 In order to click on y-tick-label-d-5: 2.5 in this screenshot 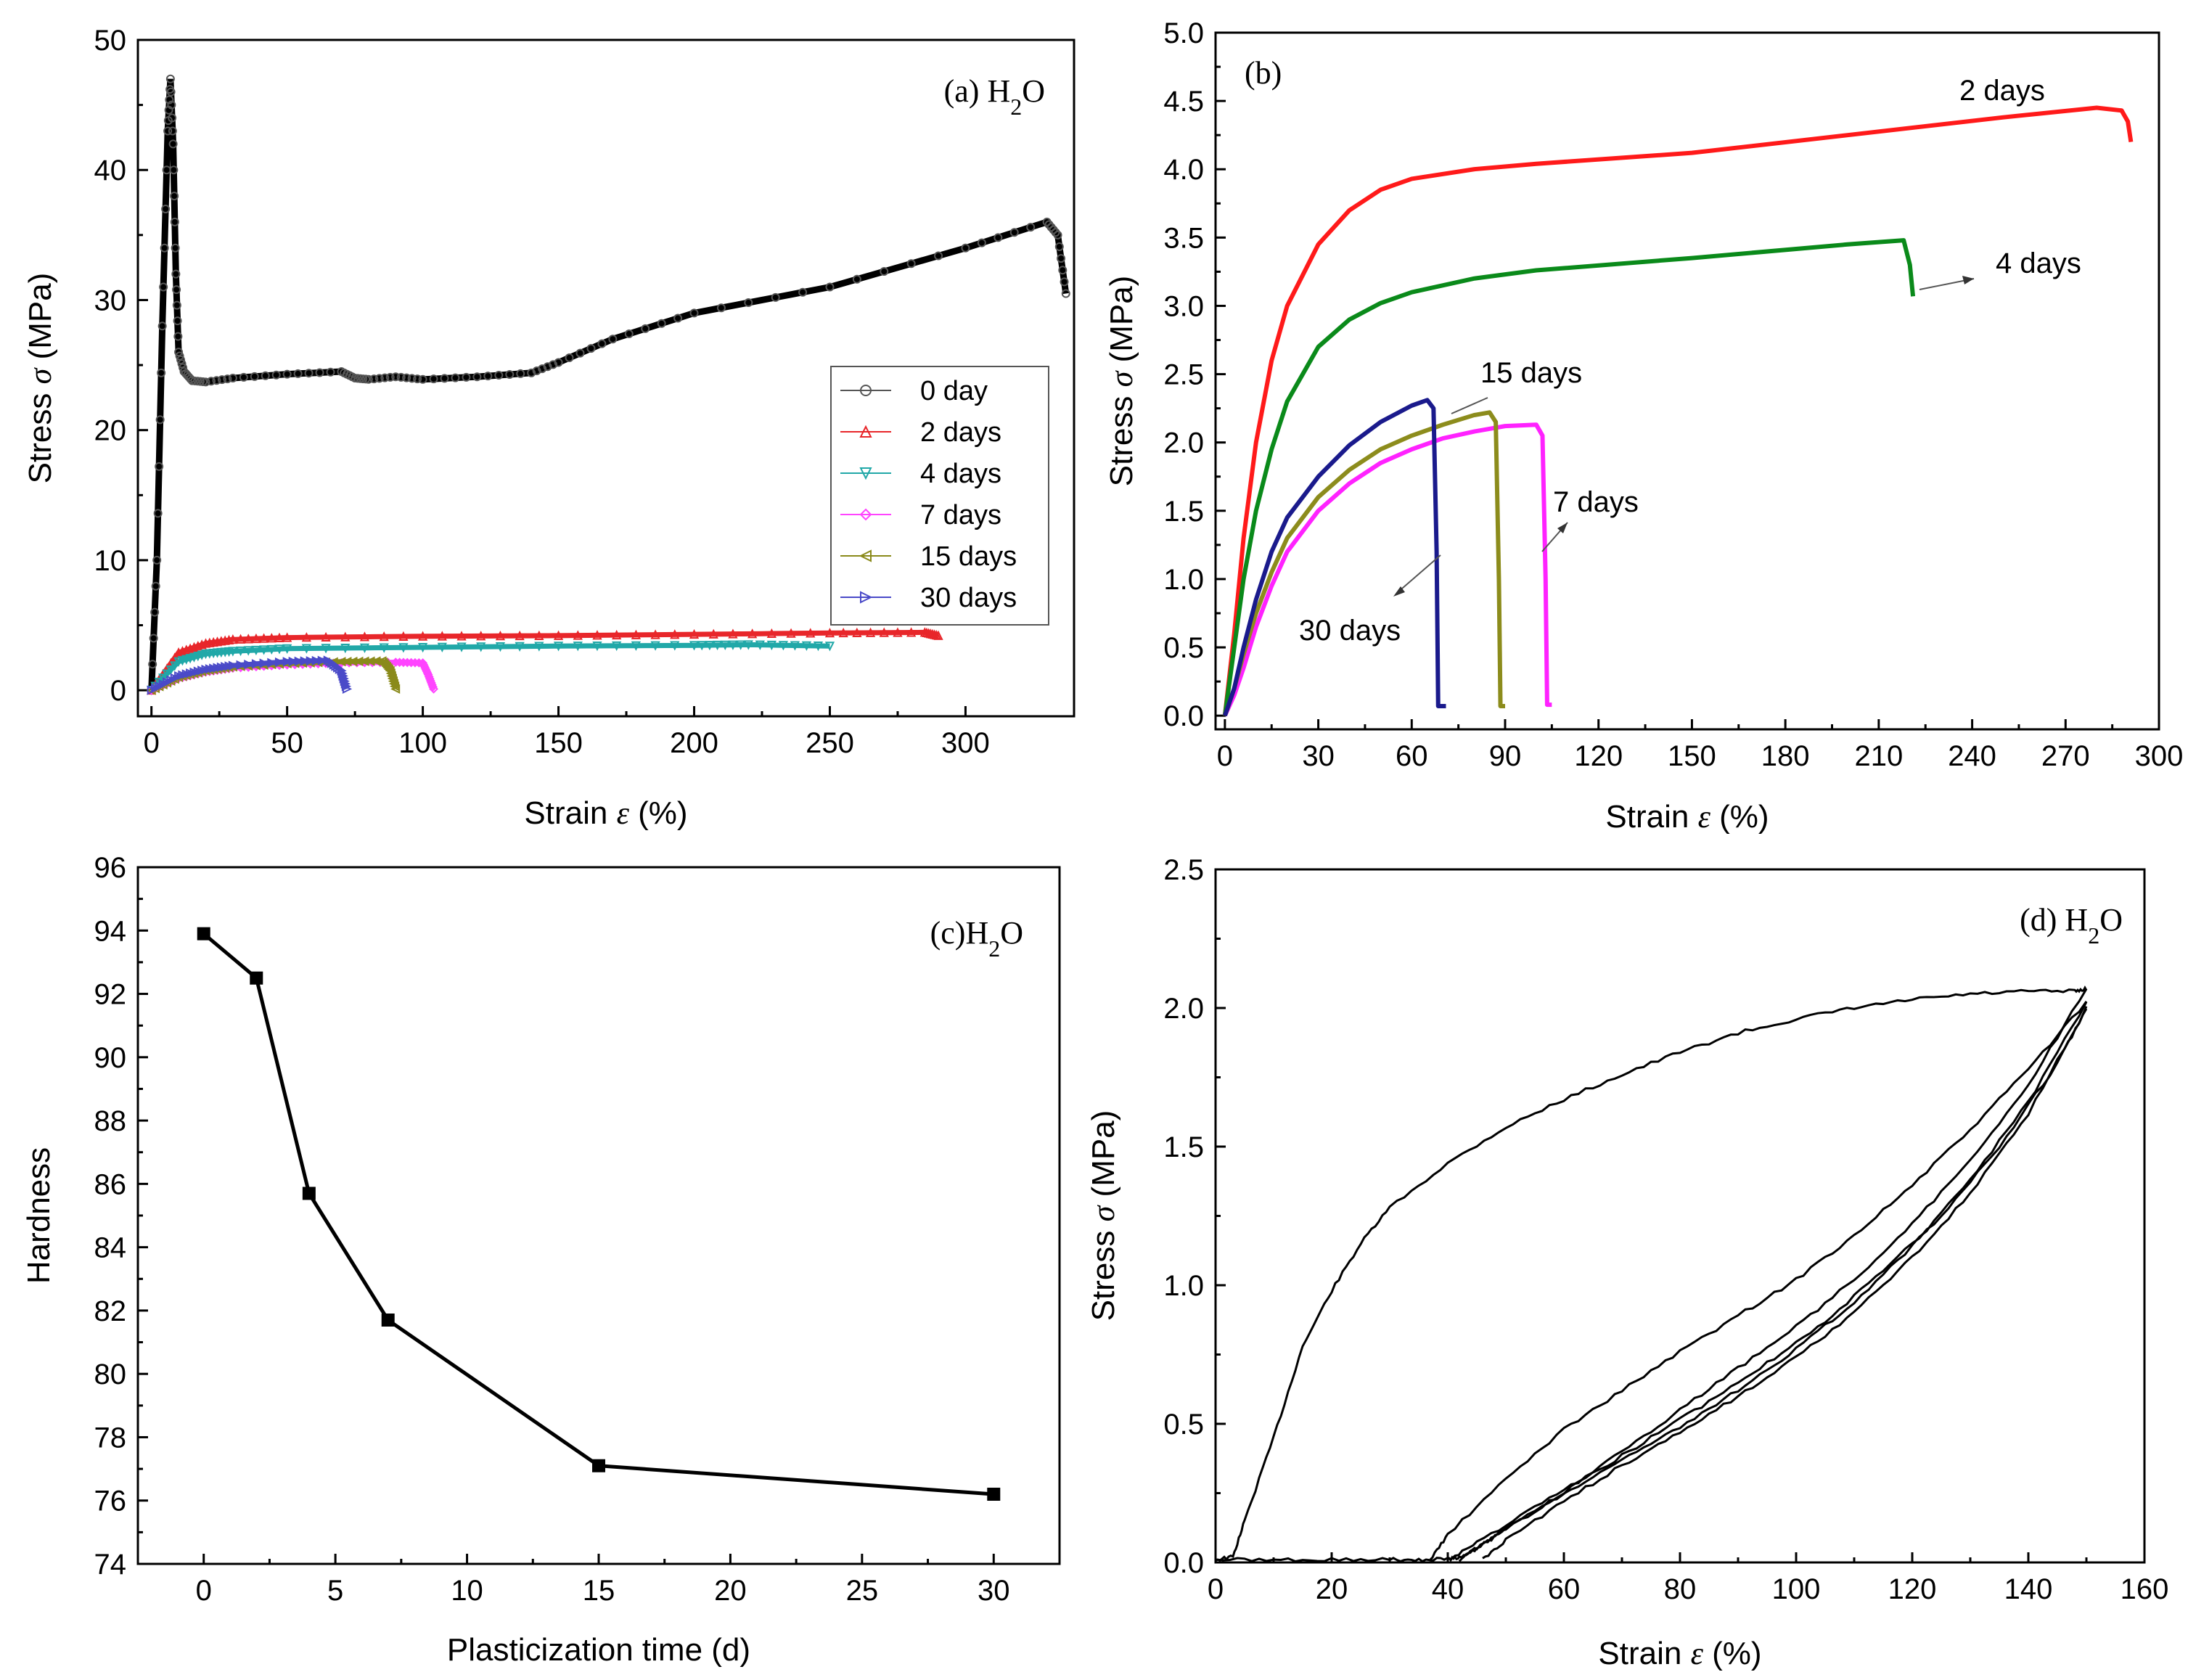, I will do `click(1183, 870)`.